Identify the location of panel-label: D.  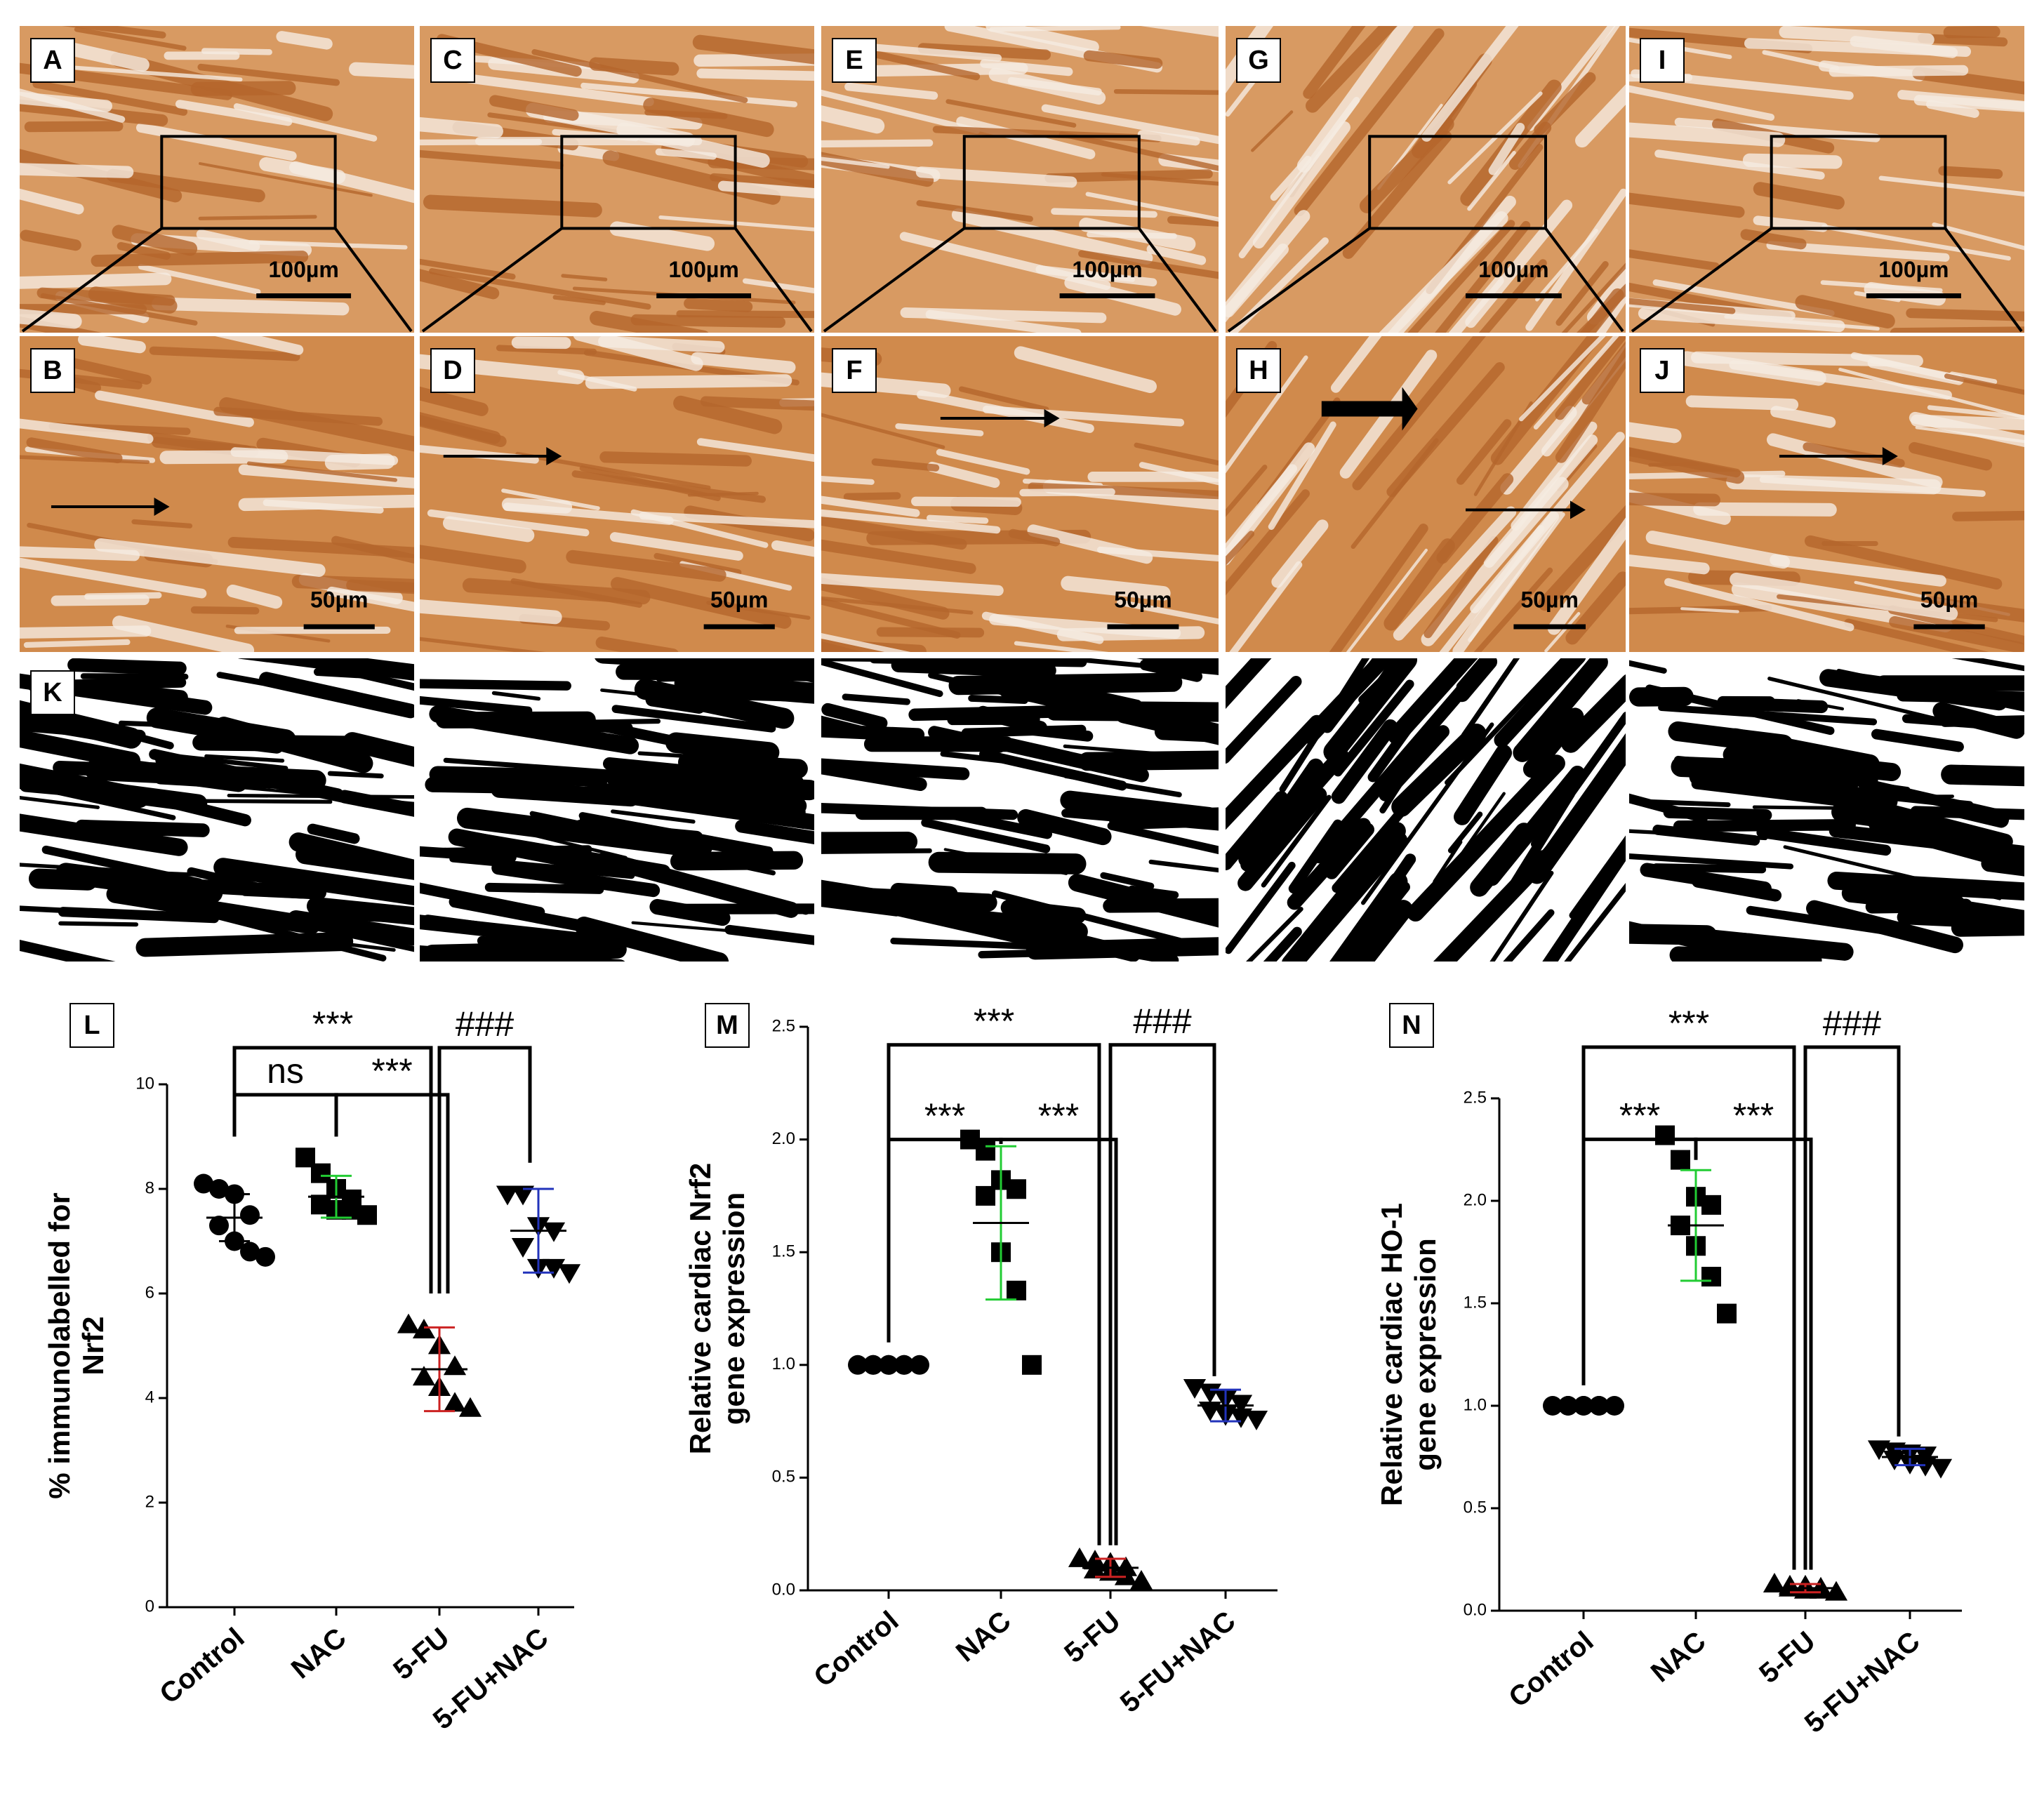
(452, 370).